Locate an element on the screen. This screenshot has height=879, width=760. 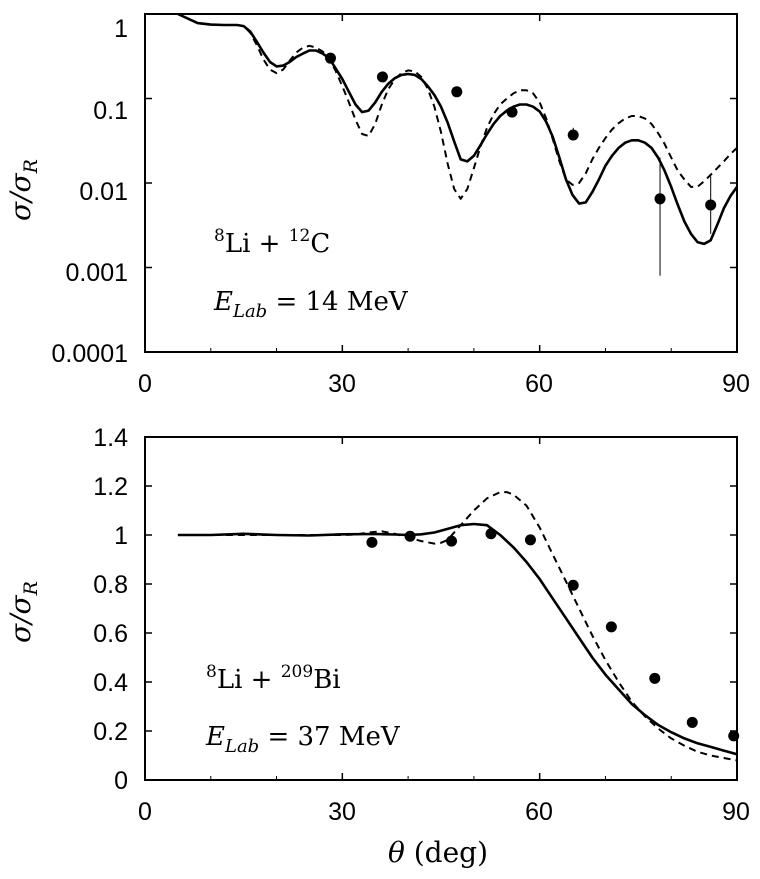
bottom-ytick-label: 1 is located at coordinates (121, 536).